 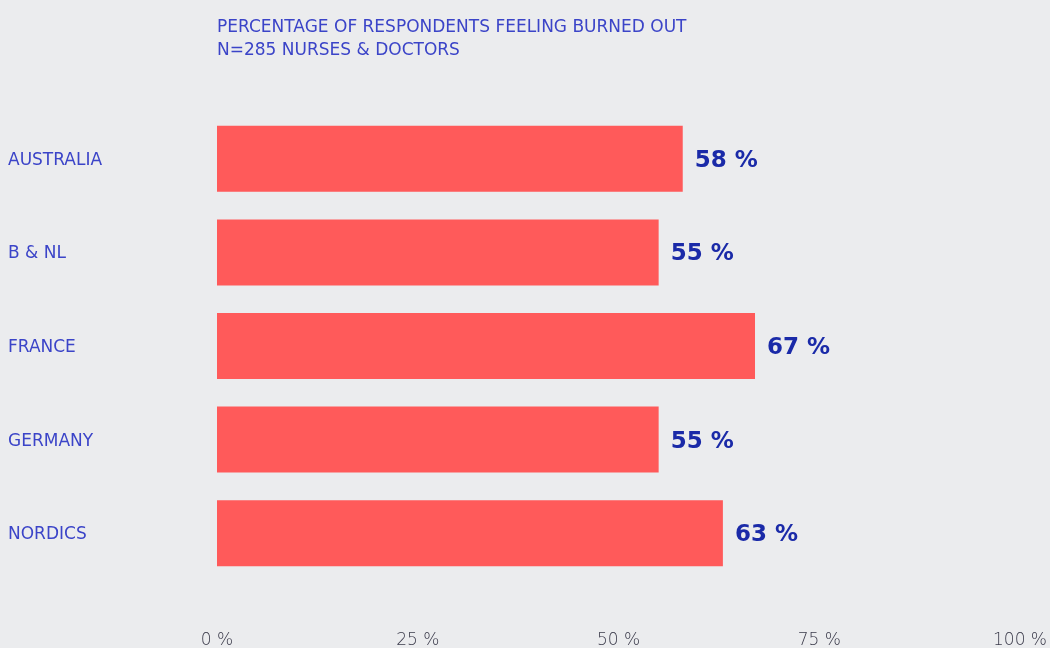 What do you see at coordinates (1020, 638) in the screenshot?
I see `x-tick-label: 100 %` at bounding box center [1020, 638].